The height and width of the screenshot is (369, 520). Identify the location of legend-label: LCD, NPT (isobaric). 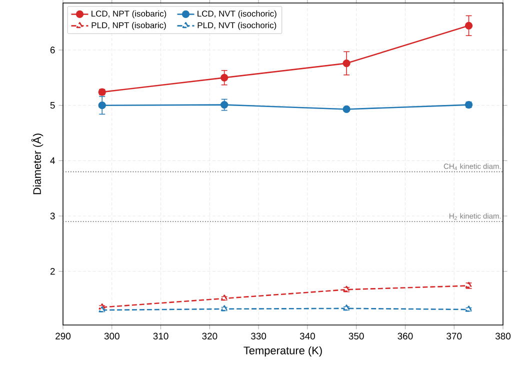
(129, 14).